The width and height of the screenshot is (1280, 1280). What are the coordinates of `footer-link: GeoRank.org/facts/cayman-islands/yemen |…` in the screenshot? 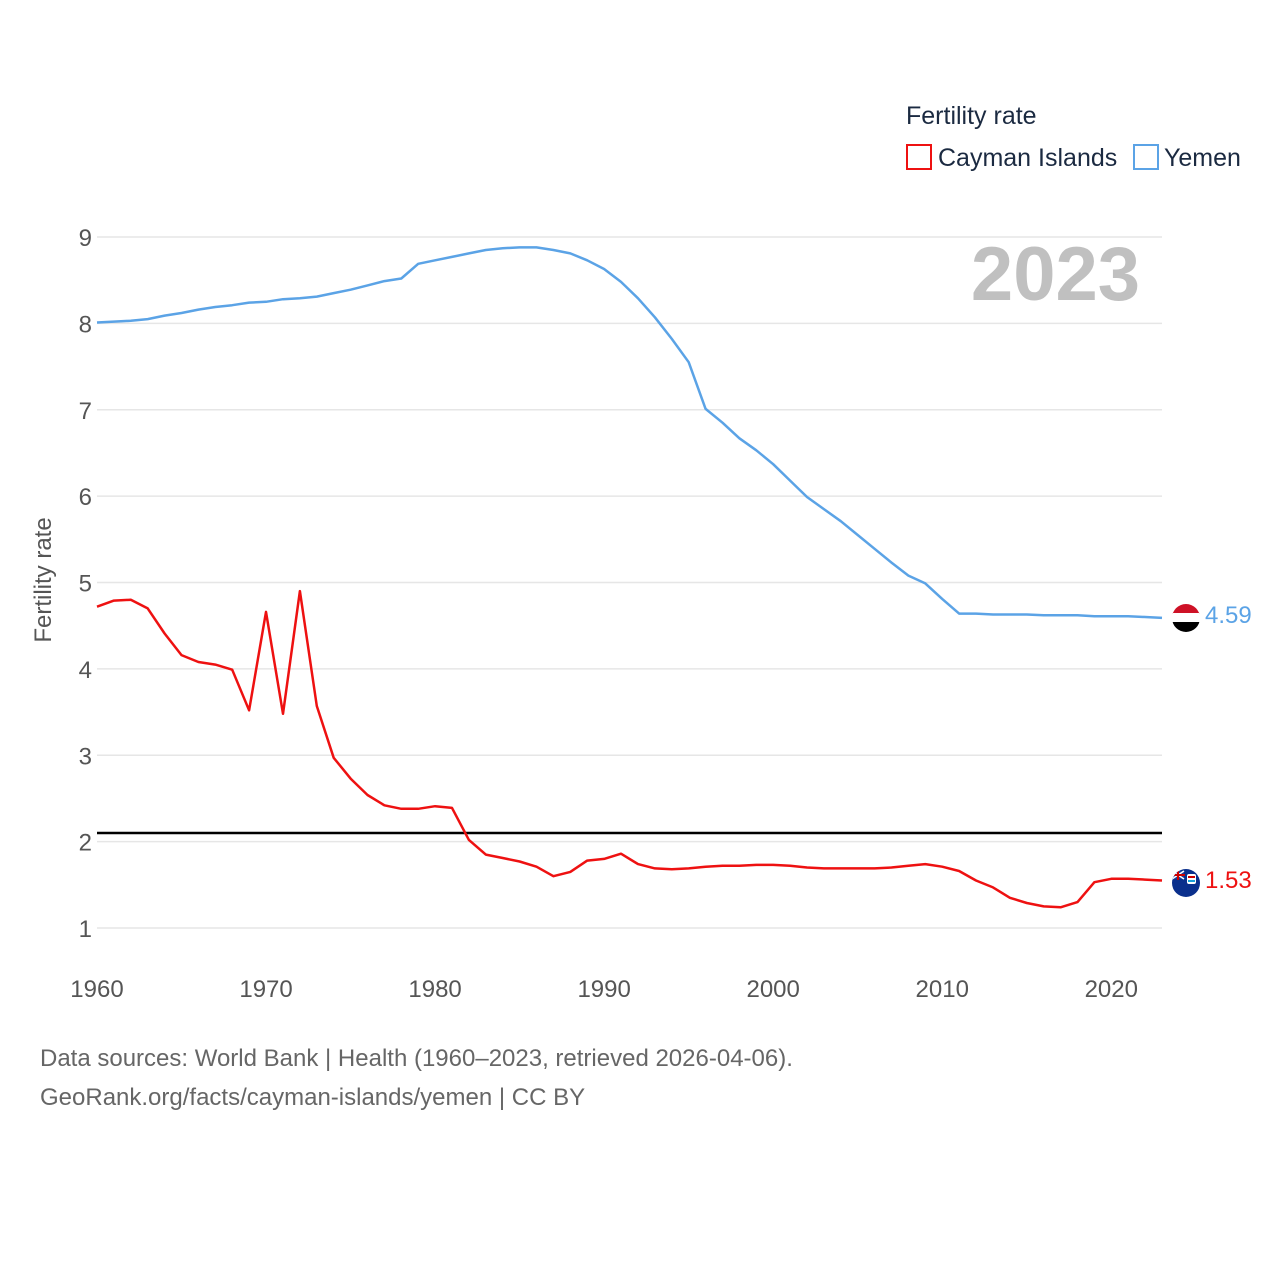 It's located at (313, 1097).